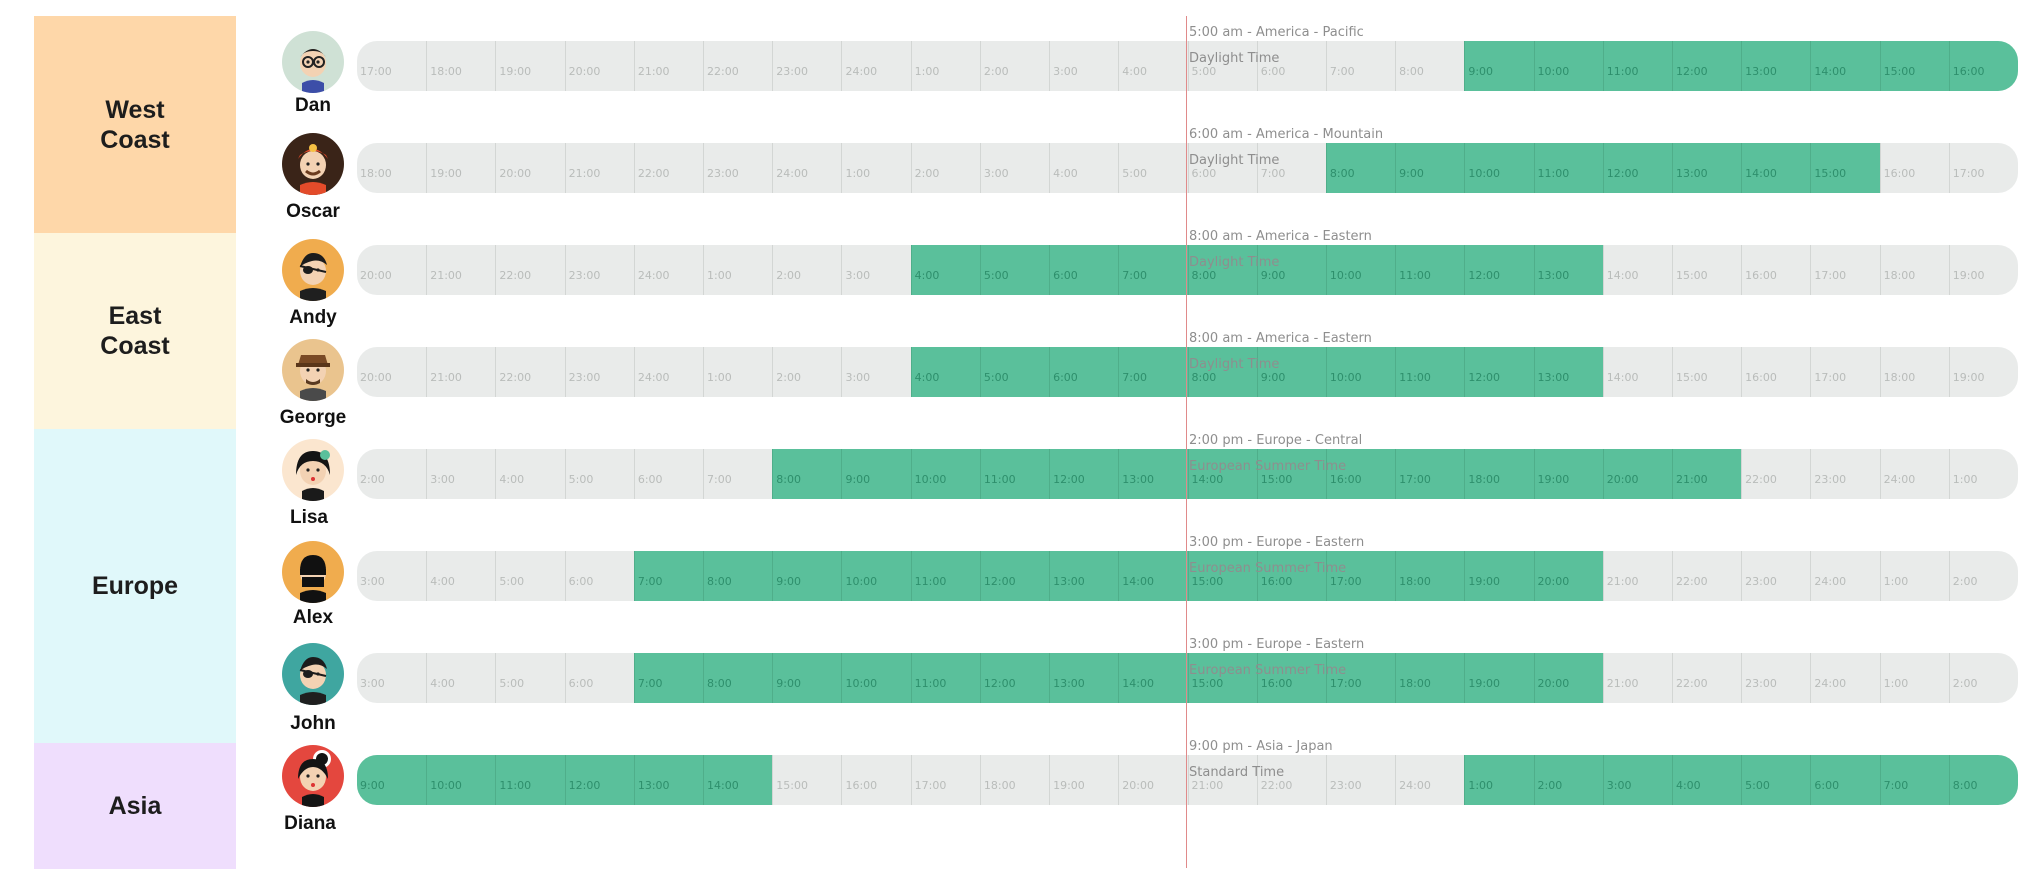 This screenshot has width=2038, height=888. Describe the element at coordinates (313, 164) in the screenshot. I see `avatar-oscar-firefighter-icon` at that location.